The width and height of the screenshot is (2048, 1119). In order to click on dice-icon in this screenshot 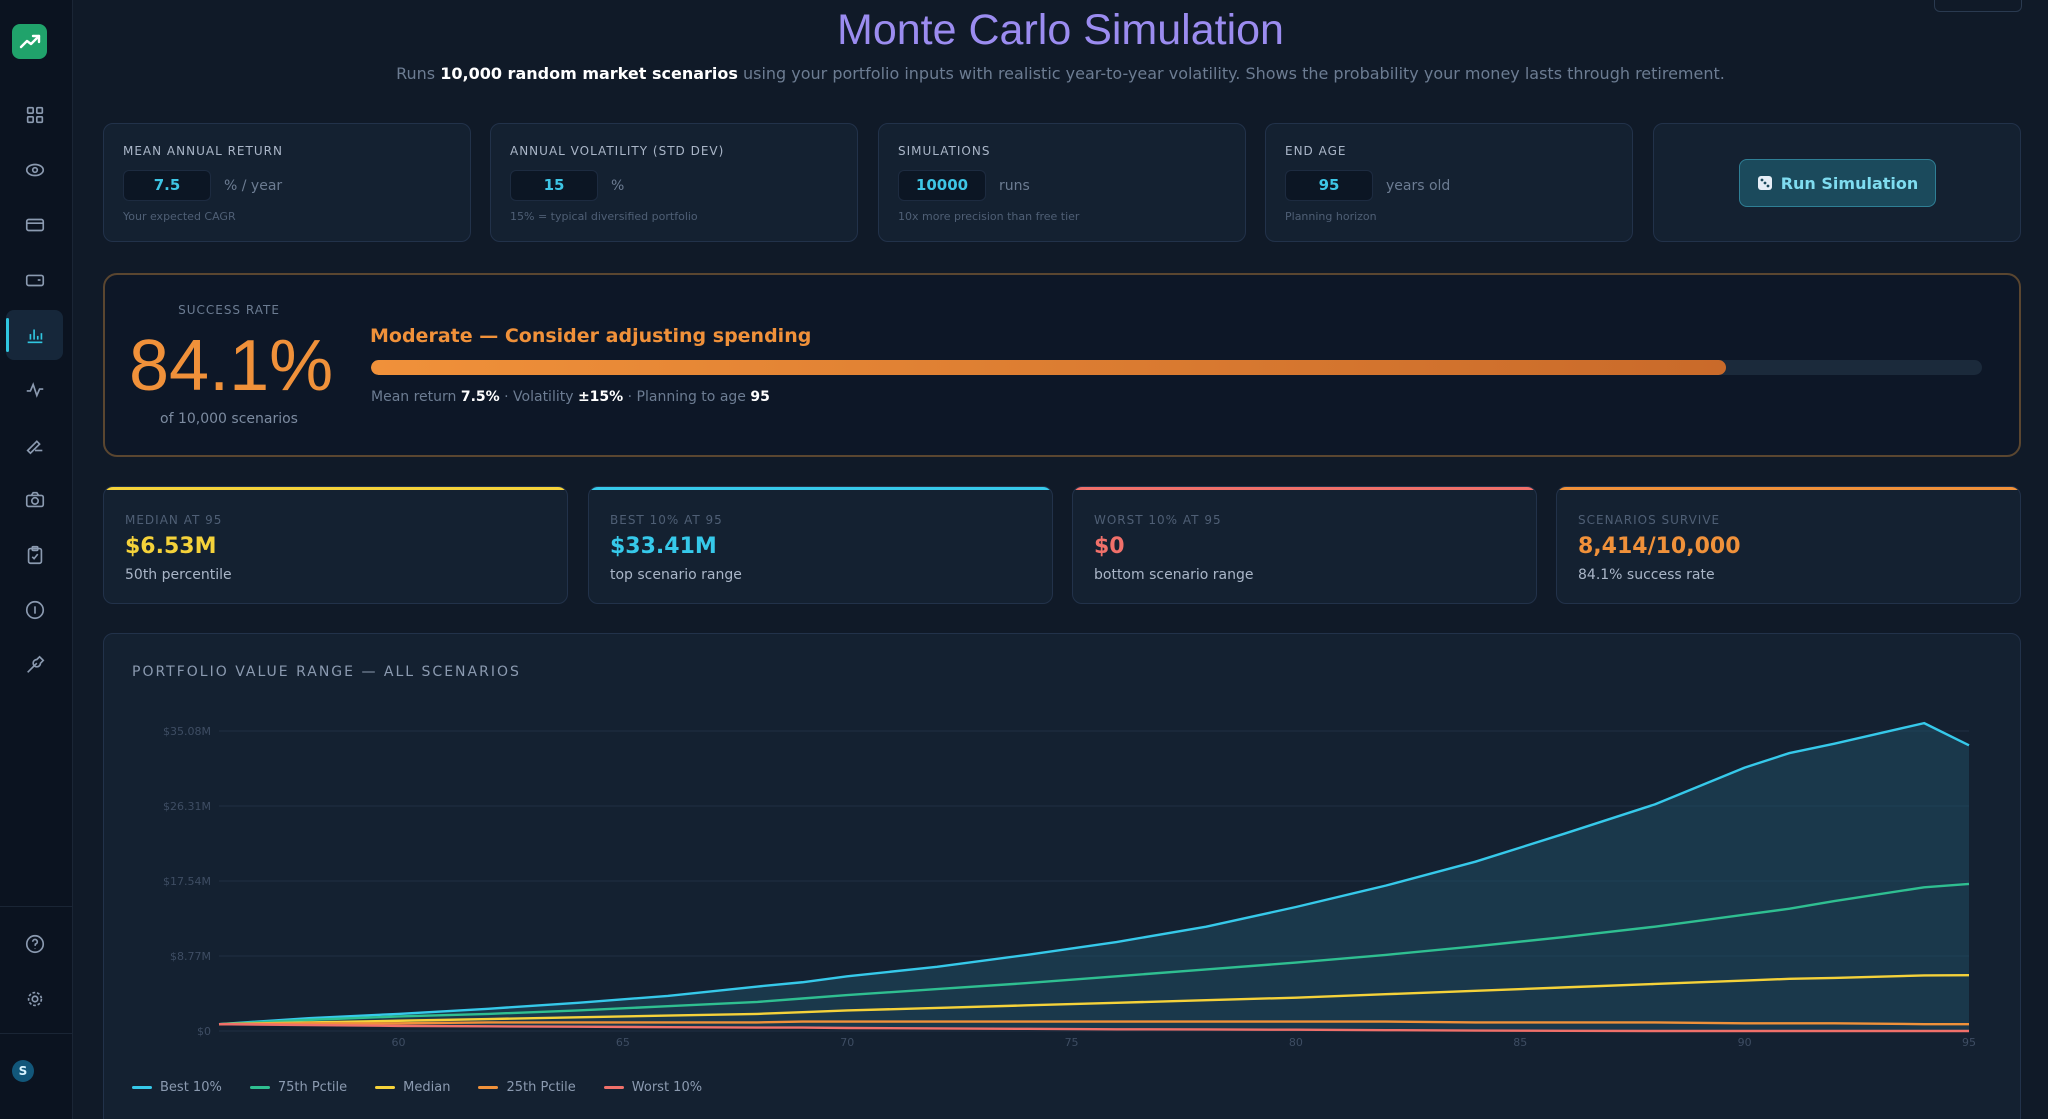, I will do `click(1764, 183)`.